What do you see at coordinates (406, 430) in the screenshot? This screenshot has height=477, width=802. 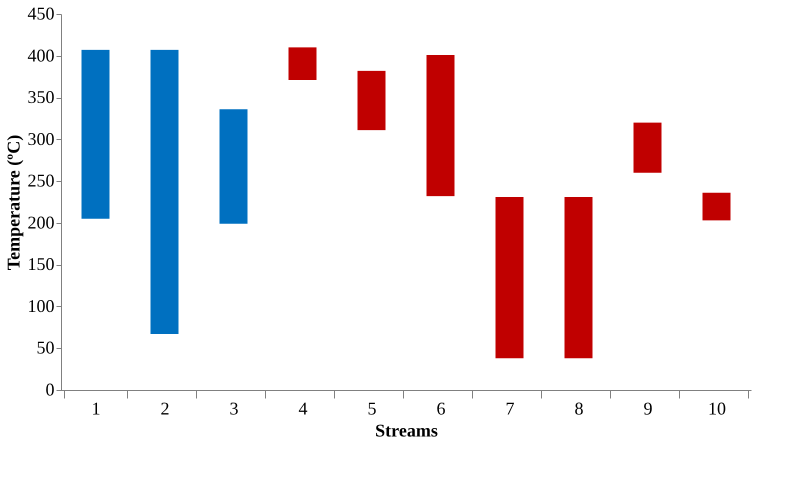 I see `x-axis-title: Streams` at bounding box center [406, 430].